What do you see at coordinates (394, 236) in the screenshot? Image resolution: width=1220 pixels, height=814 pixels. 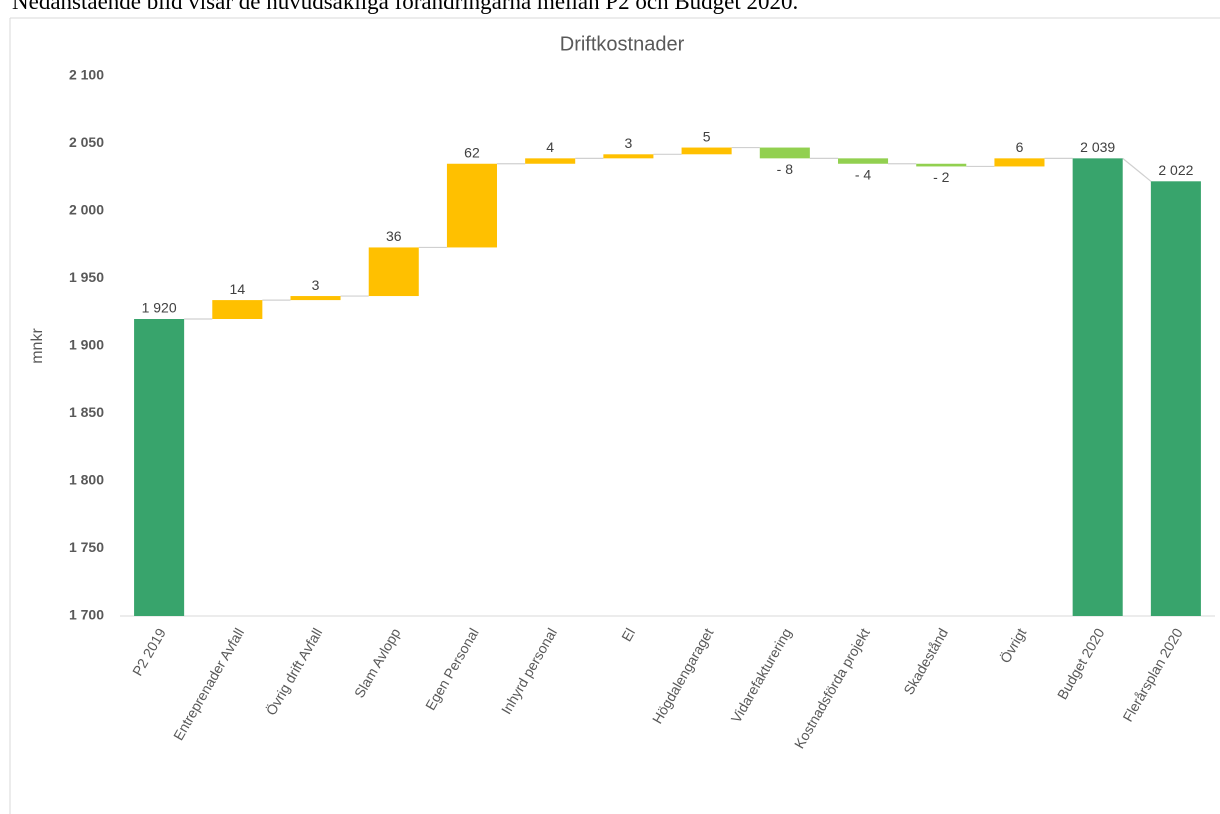 I see `data-label: 36` at bounding box center [394, 236].